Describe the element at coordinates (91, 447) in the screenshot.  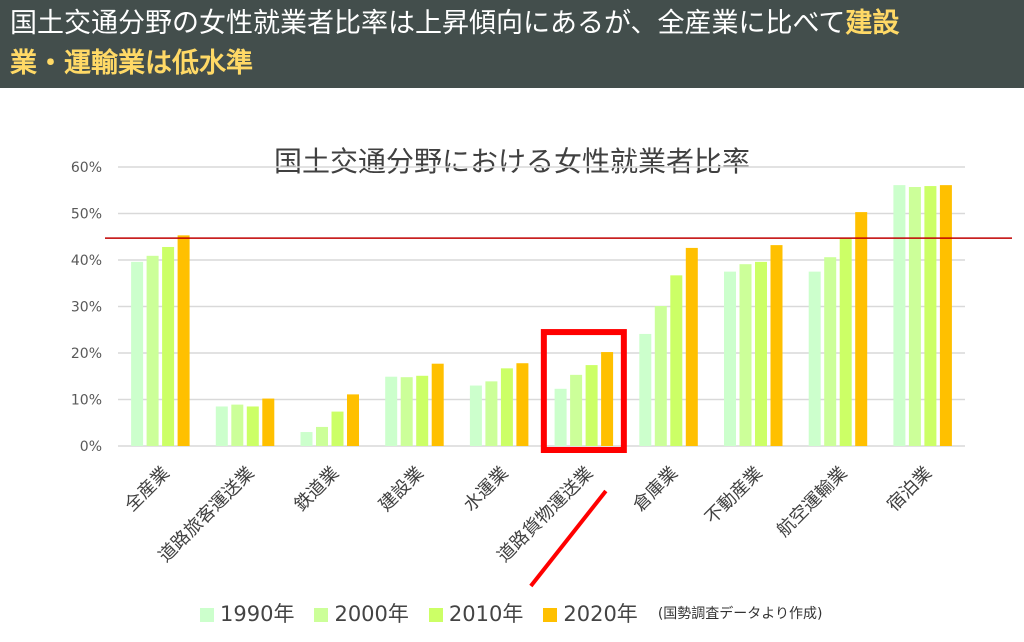
I see `y-tick-label: 0%` at that location.